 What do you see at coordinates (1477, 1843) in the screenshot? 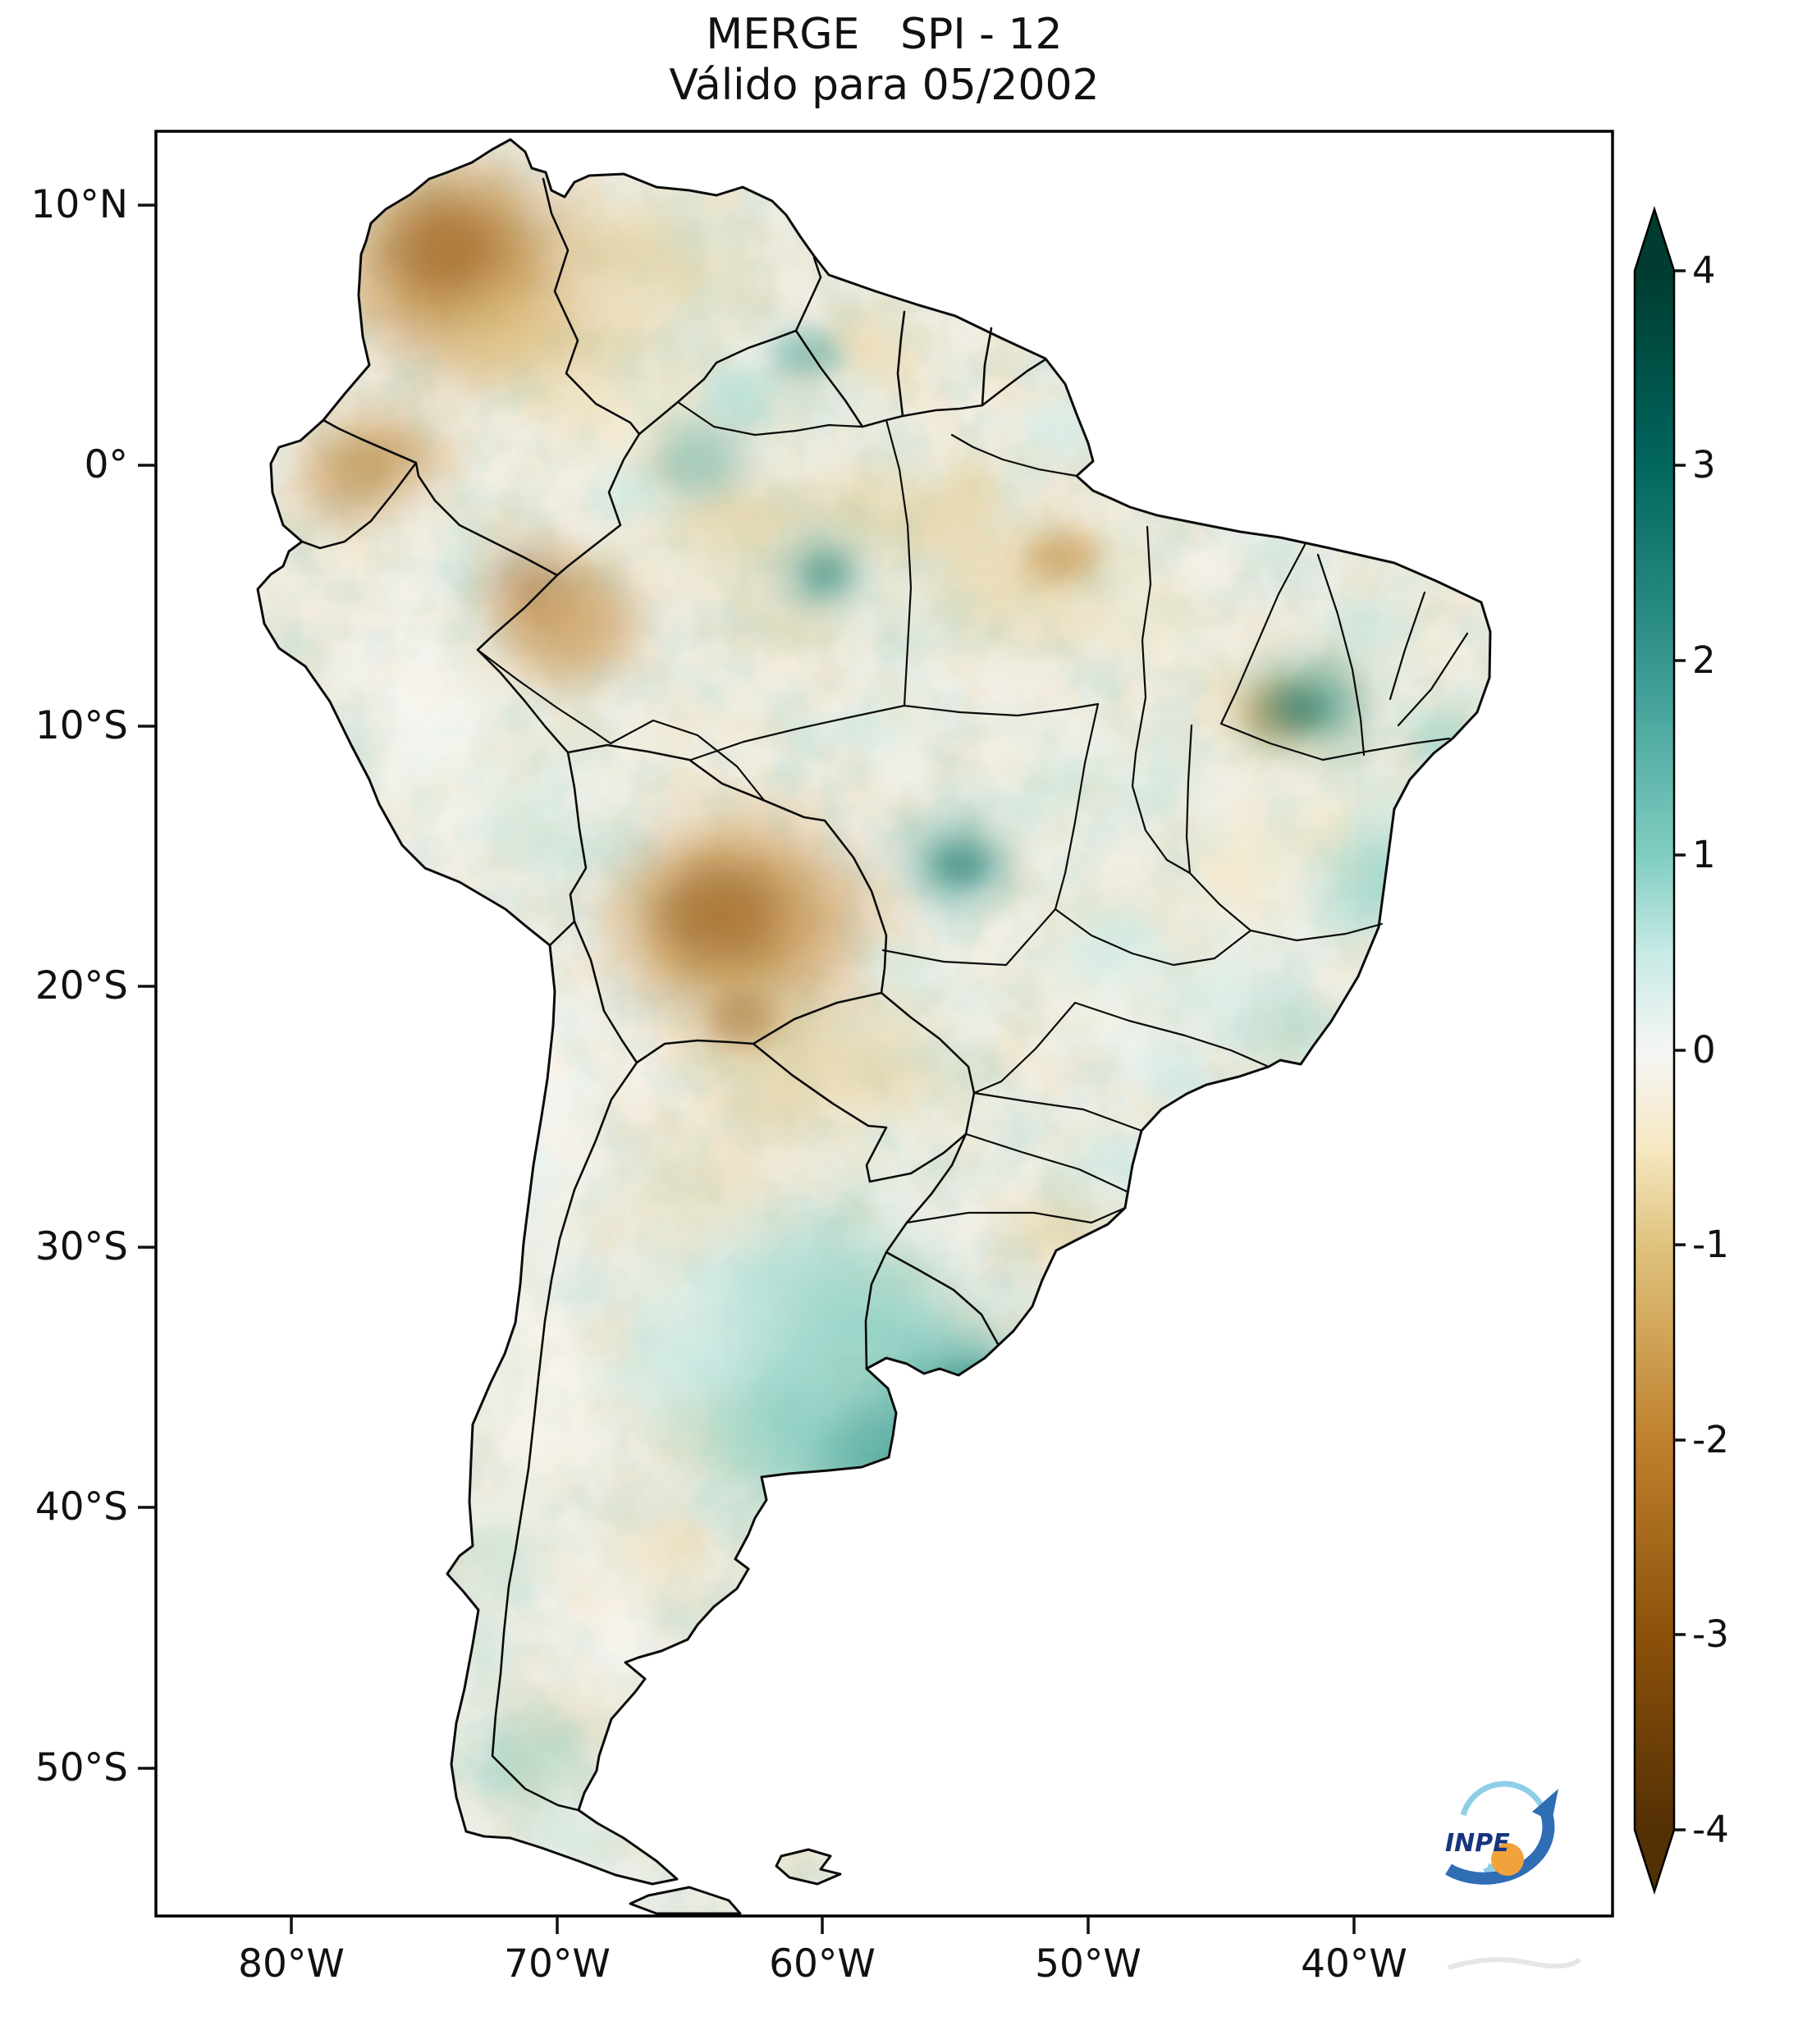
I see `inpe-logo-text: INPE` at bounding box center [1477, 1843].